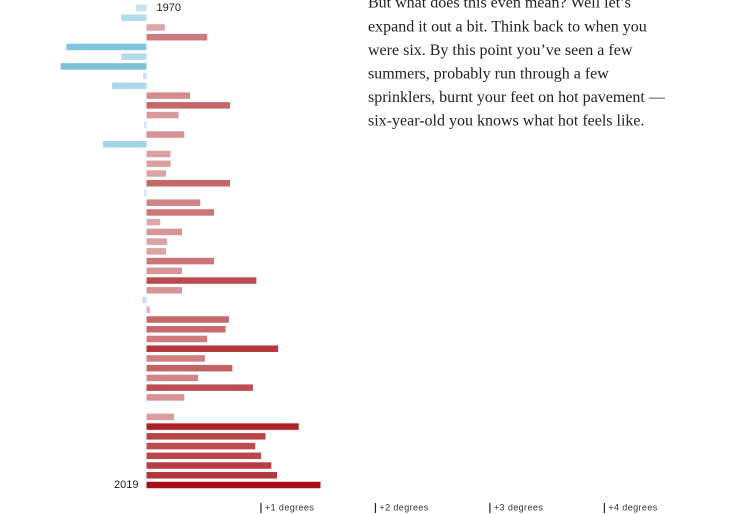 Image resolution: width=752 pixels, height=514 pixels. Describe the element at coordinates (488, 73) in the screenshot. I see `paragraph-line: summers, probably run through a few` at that location.